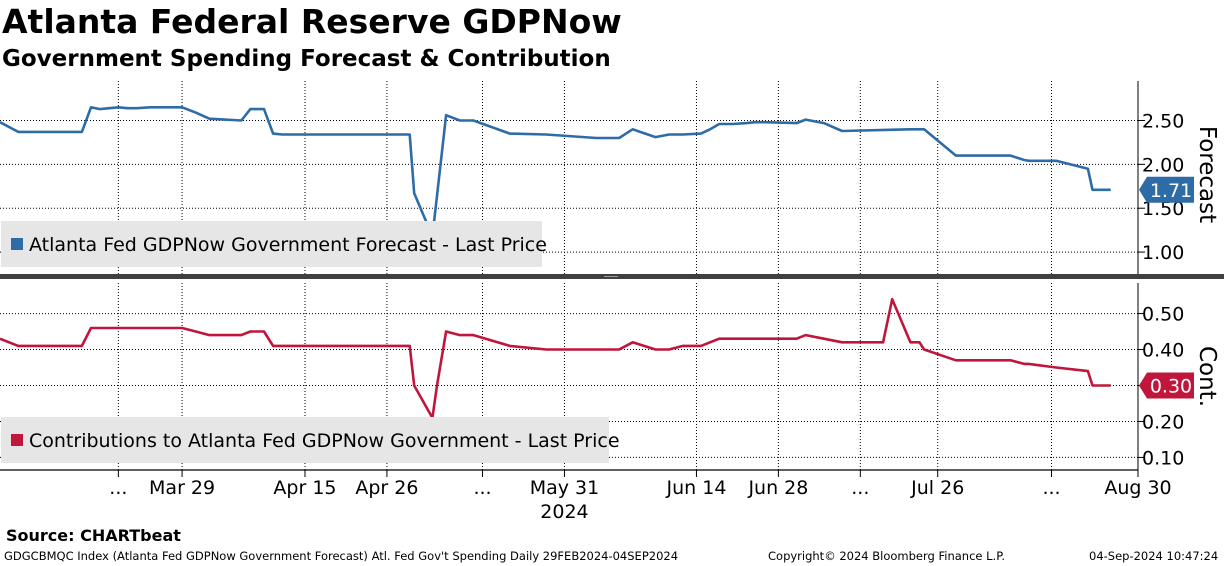 This screenshot has height=566, width=1224. What do you see at coordinates (1163, 253) in the screenshot?
I see `y-tick-label-forecast: 1.00` at bounding box center [1163, 253].